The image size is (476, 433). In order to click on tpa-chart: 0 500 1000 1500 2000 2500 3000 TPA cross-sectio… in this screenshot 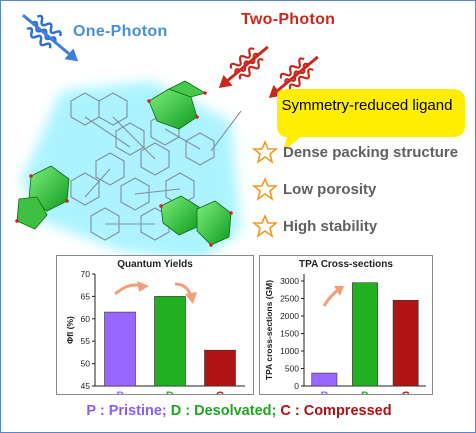, I will do `click(345, 334)`.